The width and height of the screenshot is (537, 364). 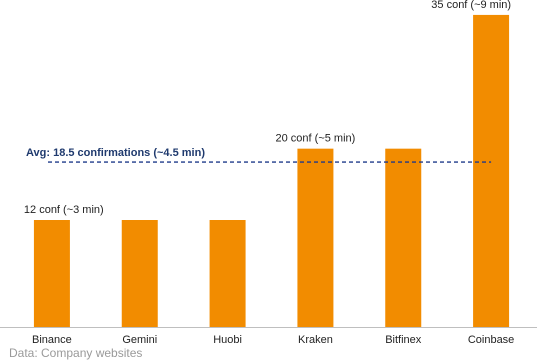 I want to click on x-tick-label-huobi: Huobi, so click(x=227, y=340).